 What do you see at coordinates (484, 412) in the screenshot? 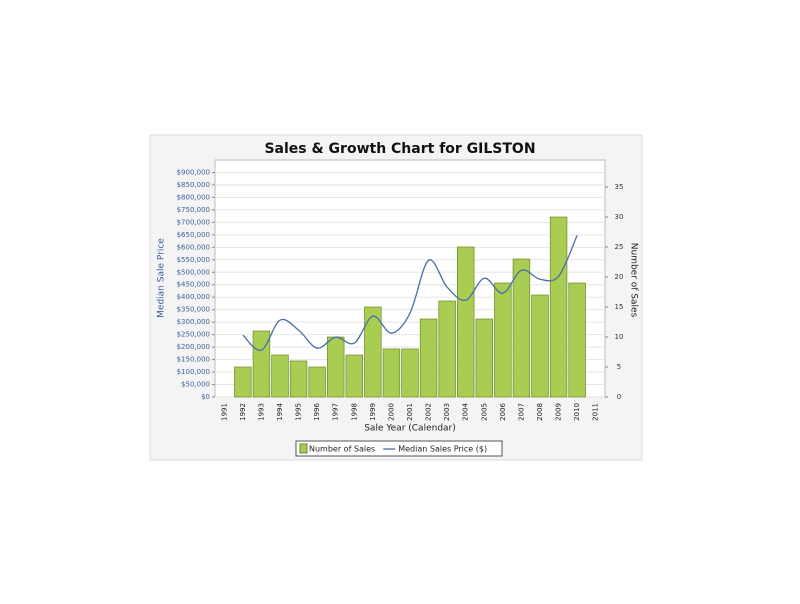
I see `x-tick-label: 2005` at bounding box center [484, 412].